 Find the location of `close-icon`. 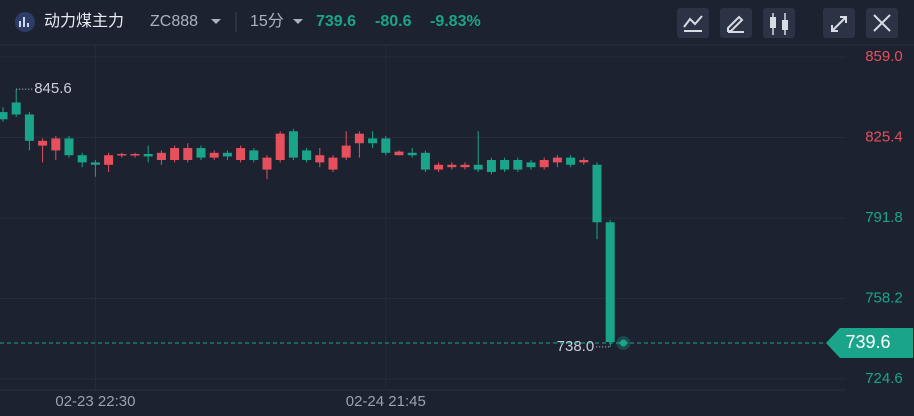

close-icon is located at coordinates (882, 23).